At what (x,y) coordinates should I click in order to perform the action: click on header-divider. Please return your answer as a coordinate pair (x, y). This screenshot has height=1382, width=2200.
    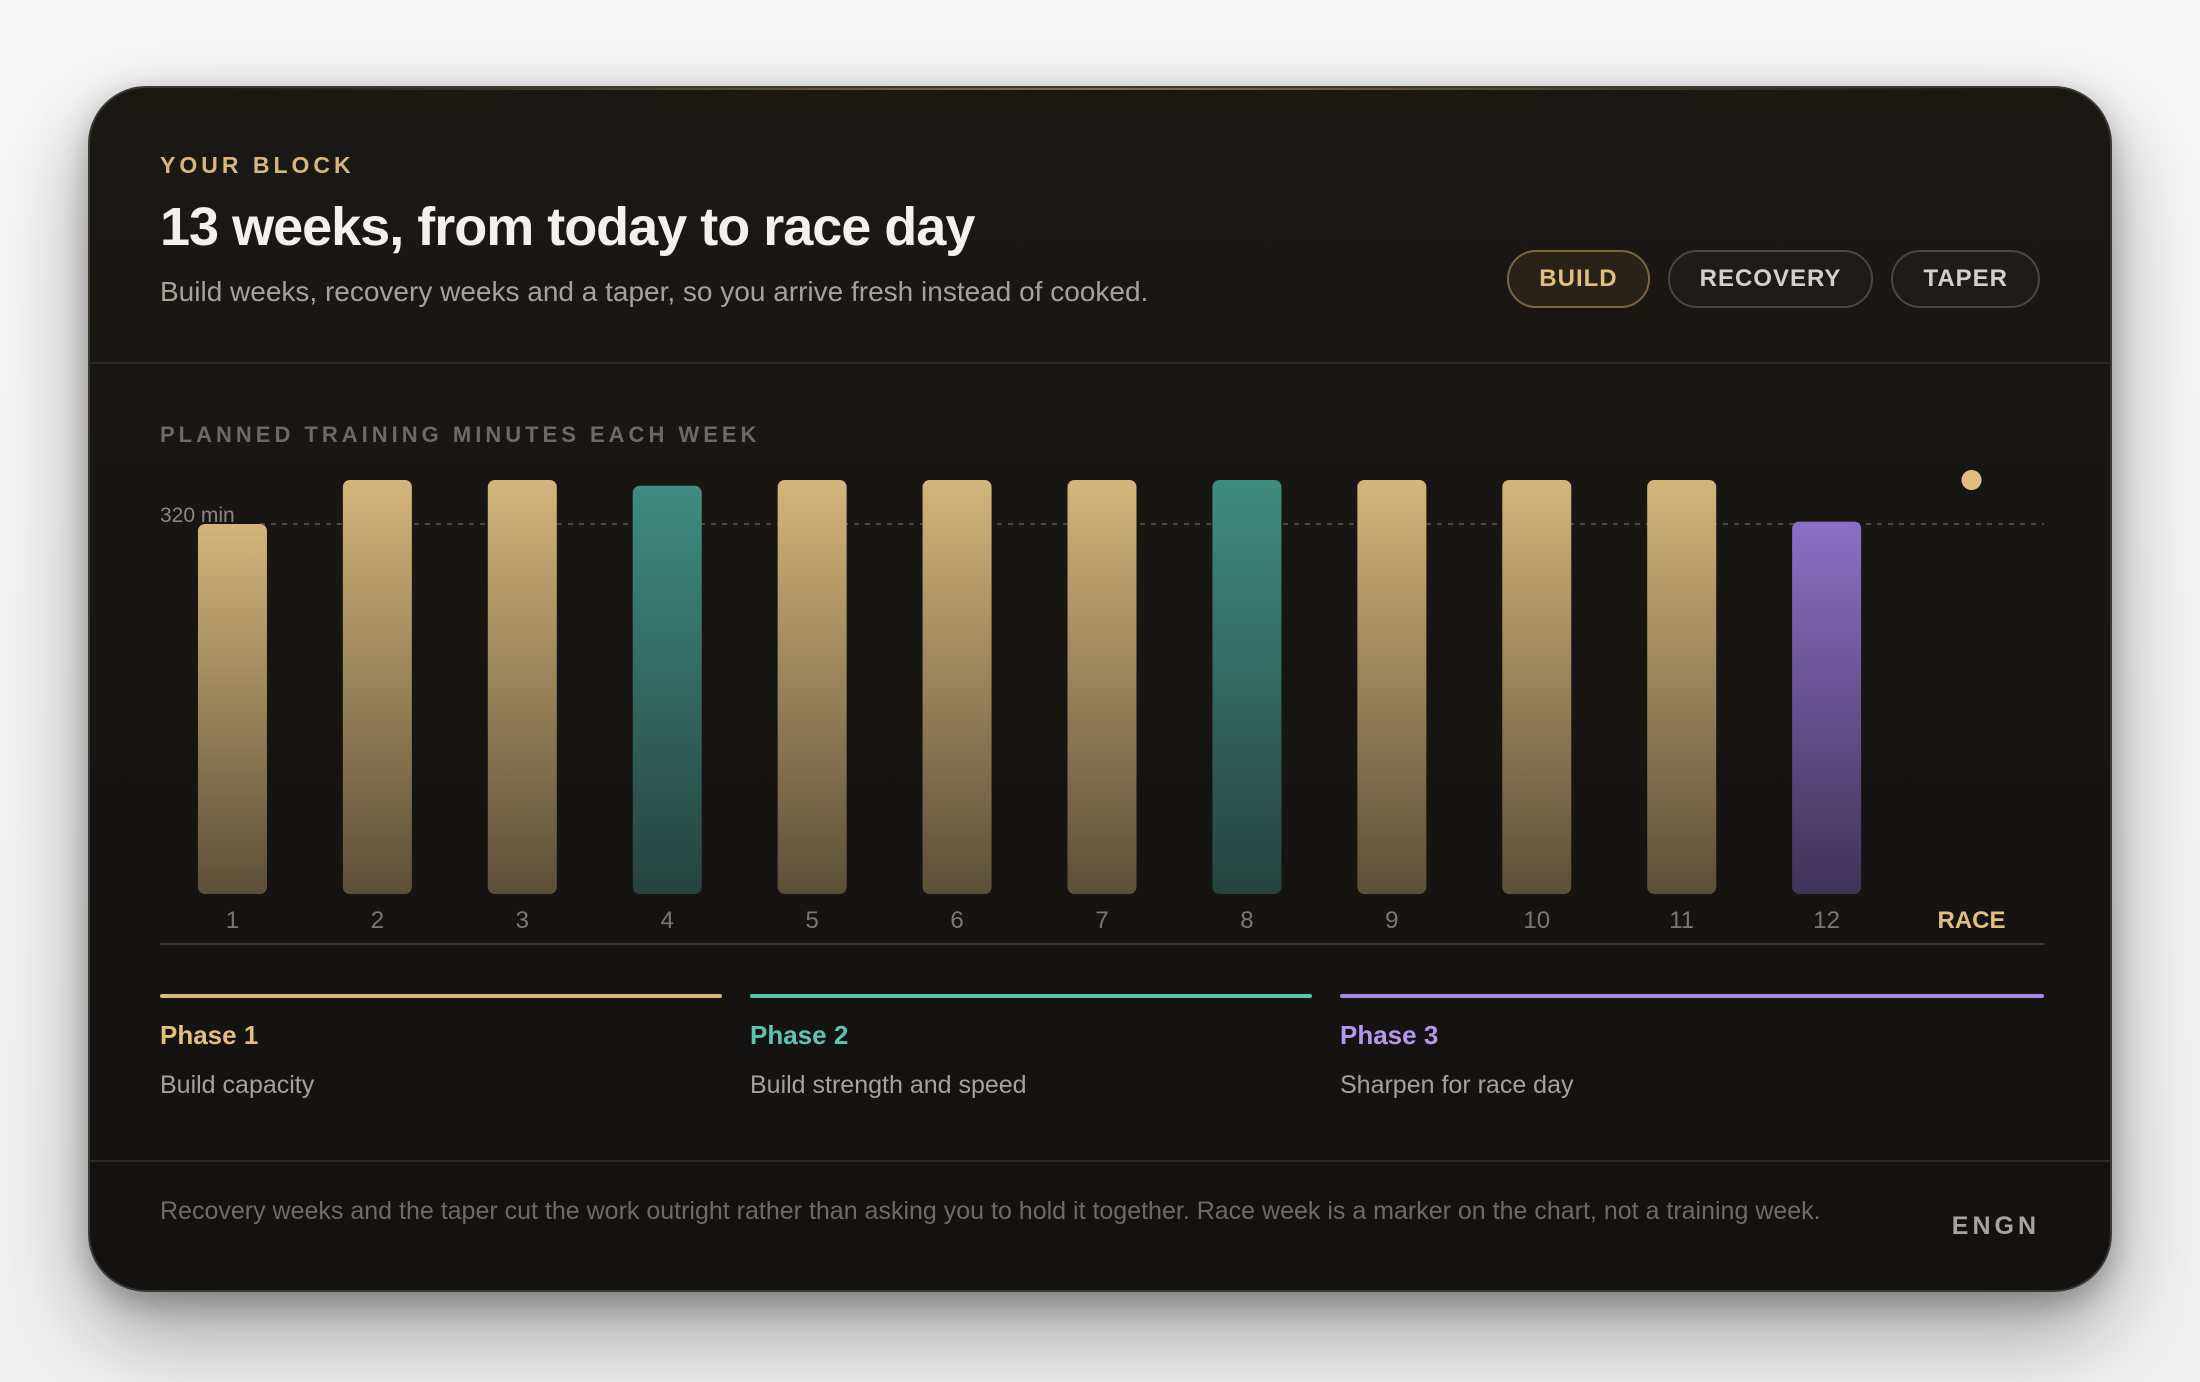
    Looking at the image, I should click on (1100, 363).